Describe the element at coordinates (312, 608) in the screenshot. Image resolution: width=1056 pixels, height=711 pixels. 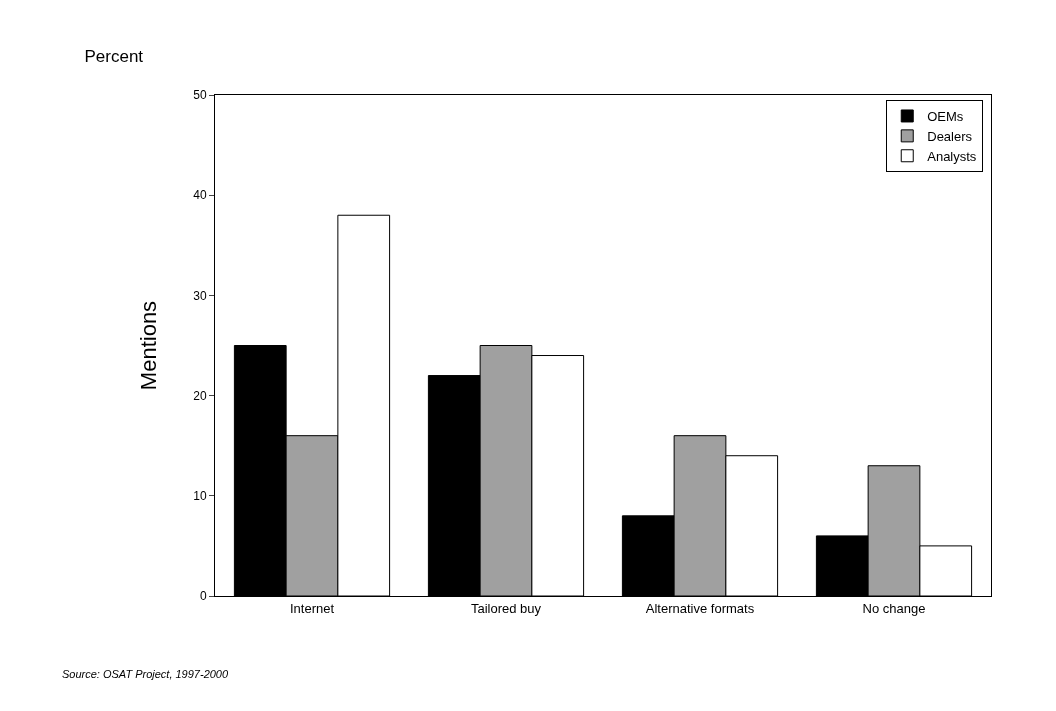
I see `x-tick-label: Internet` at that location.